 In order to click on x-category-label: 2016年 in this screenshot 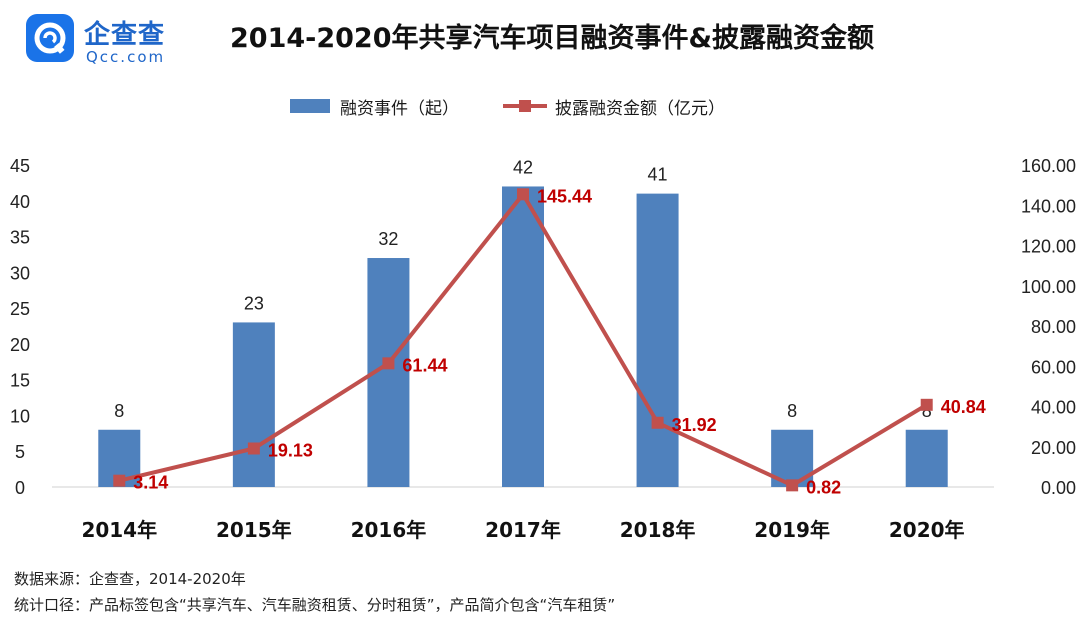, I will do `click(389, 530)`.